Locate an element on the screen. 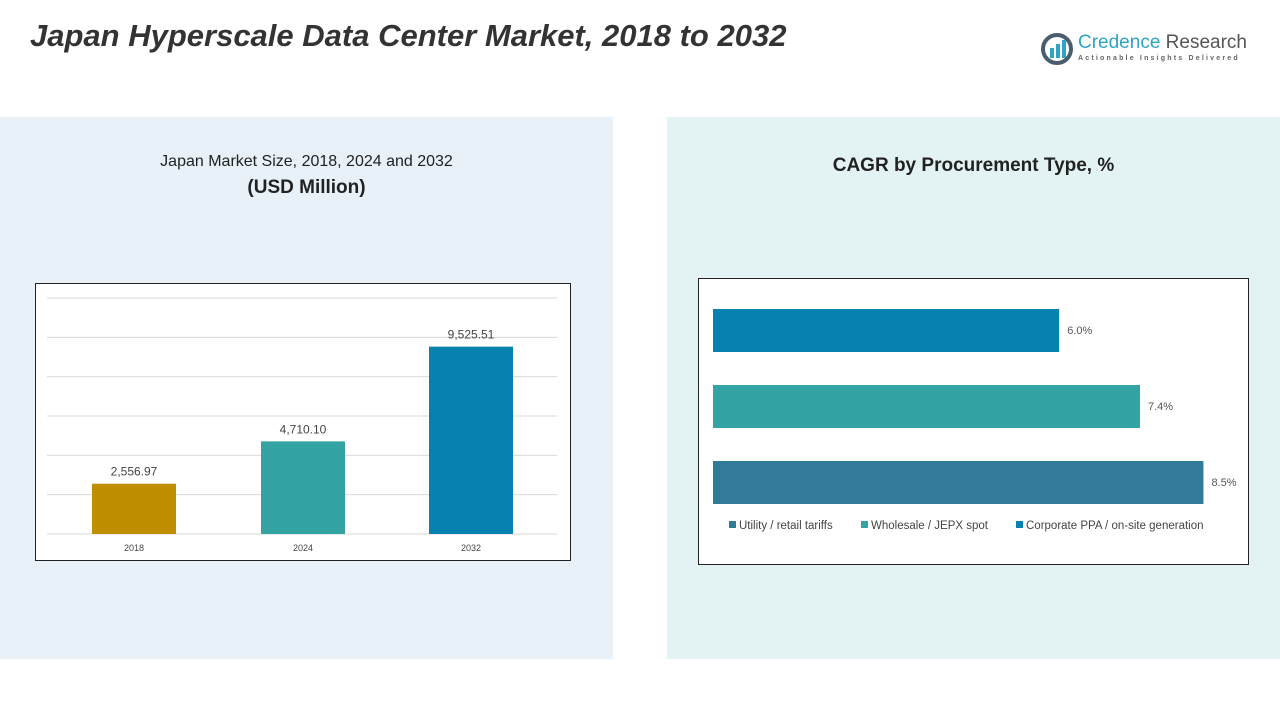 The height and width of the screenshot is (720, 1280). legend-label: Wholesale / JEPX spot is located at coordinates (930, 526).